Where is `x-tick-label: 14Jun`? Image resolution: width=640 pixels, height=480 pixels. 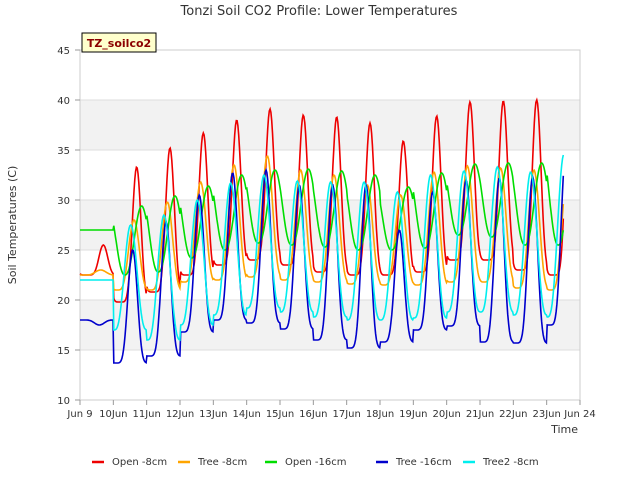
x-tick-label: 14Jun is located at coordinates (246, 414).